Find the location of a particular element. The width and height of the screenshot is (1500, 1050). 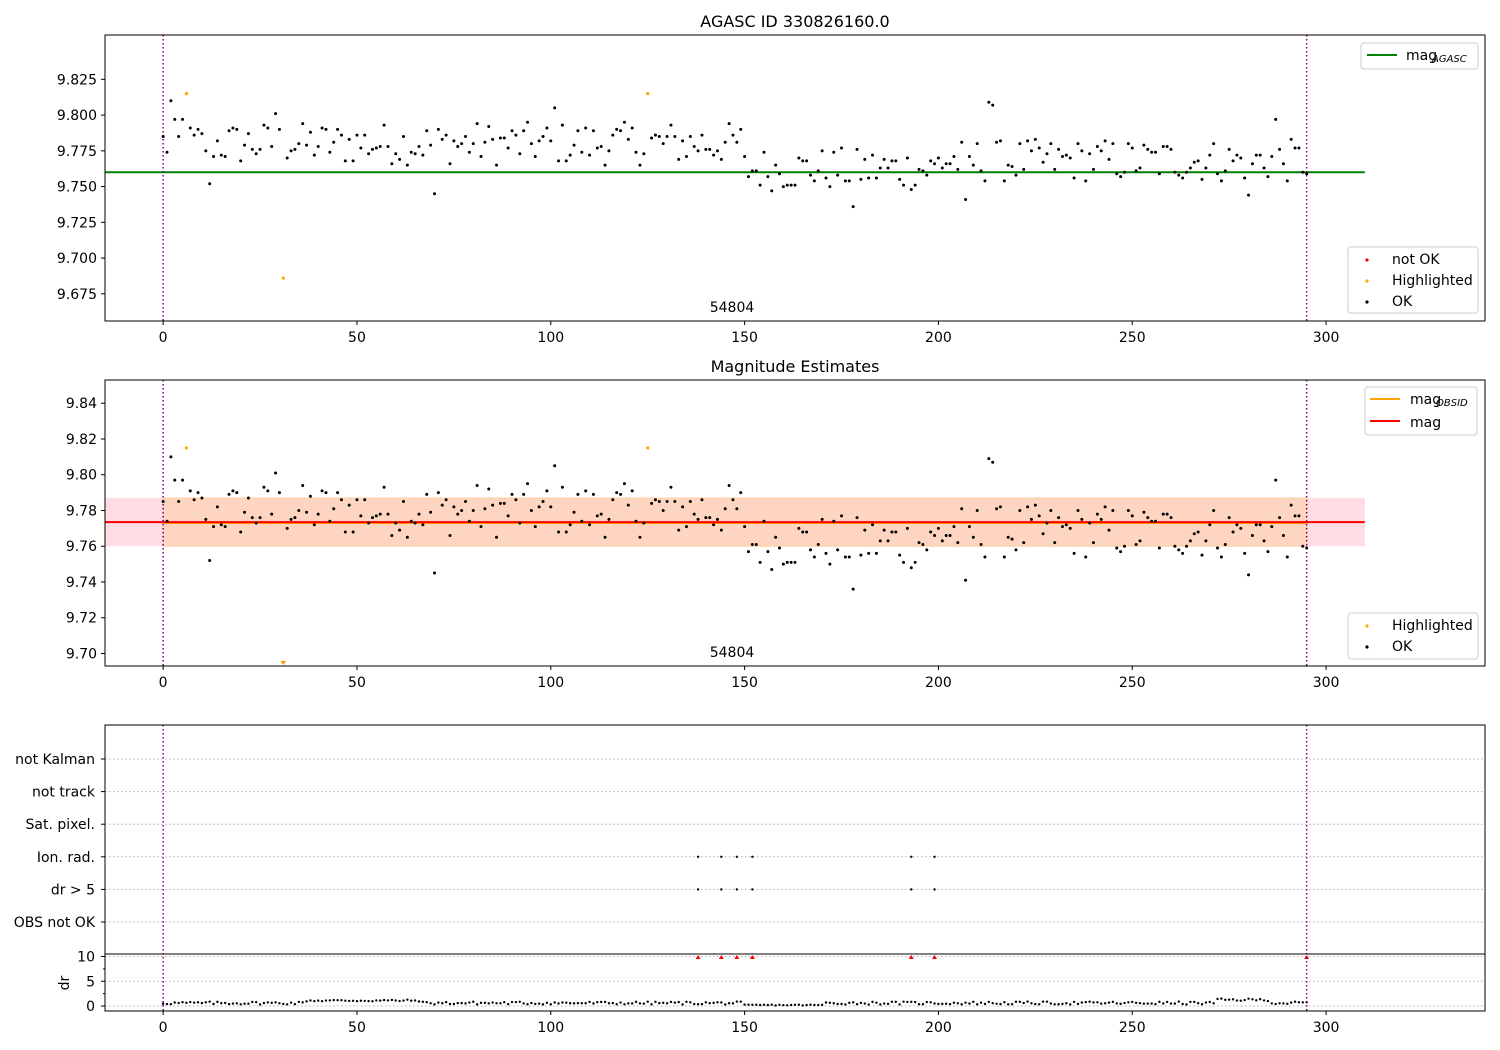

agasc-panel-title: AGASC ID 330826160.0 is located at coordinates (794, 21).